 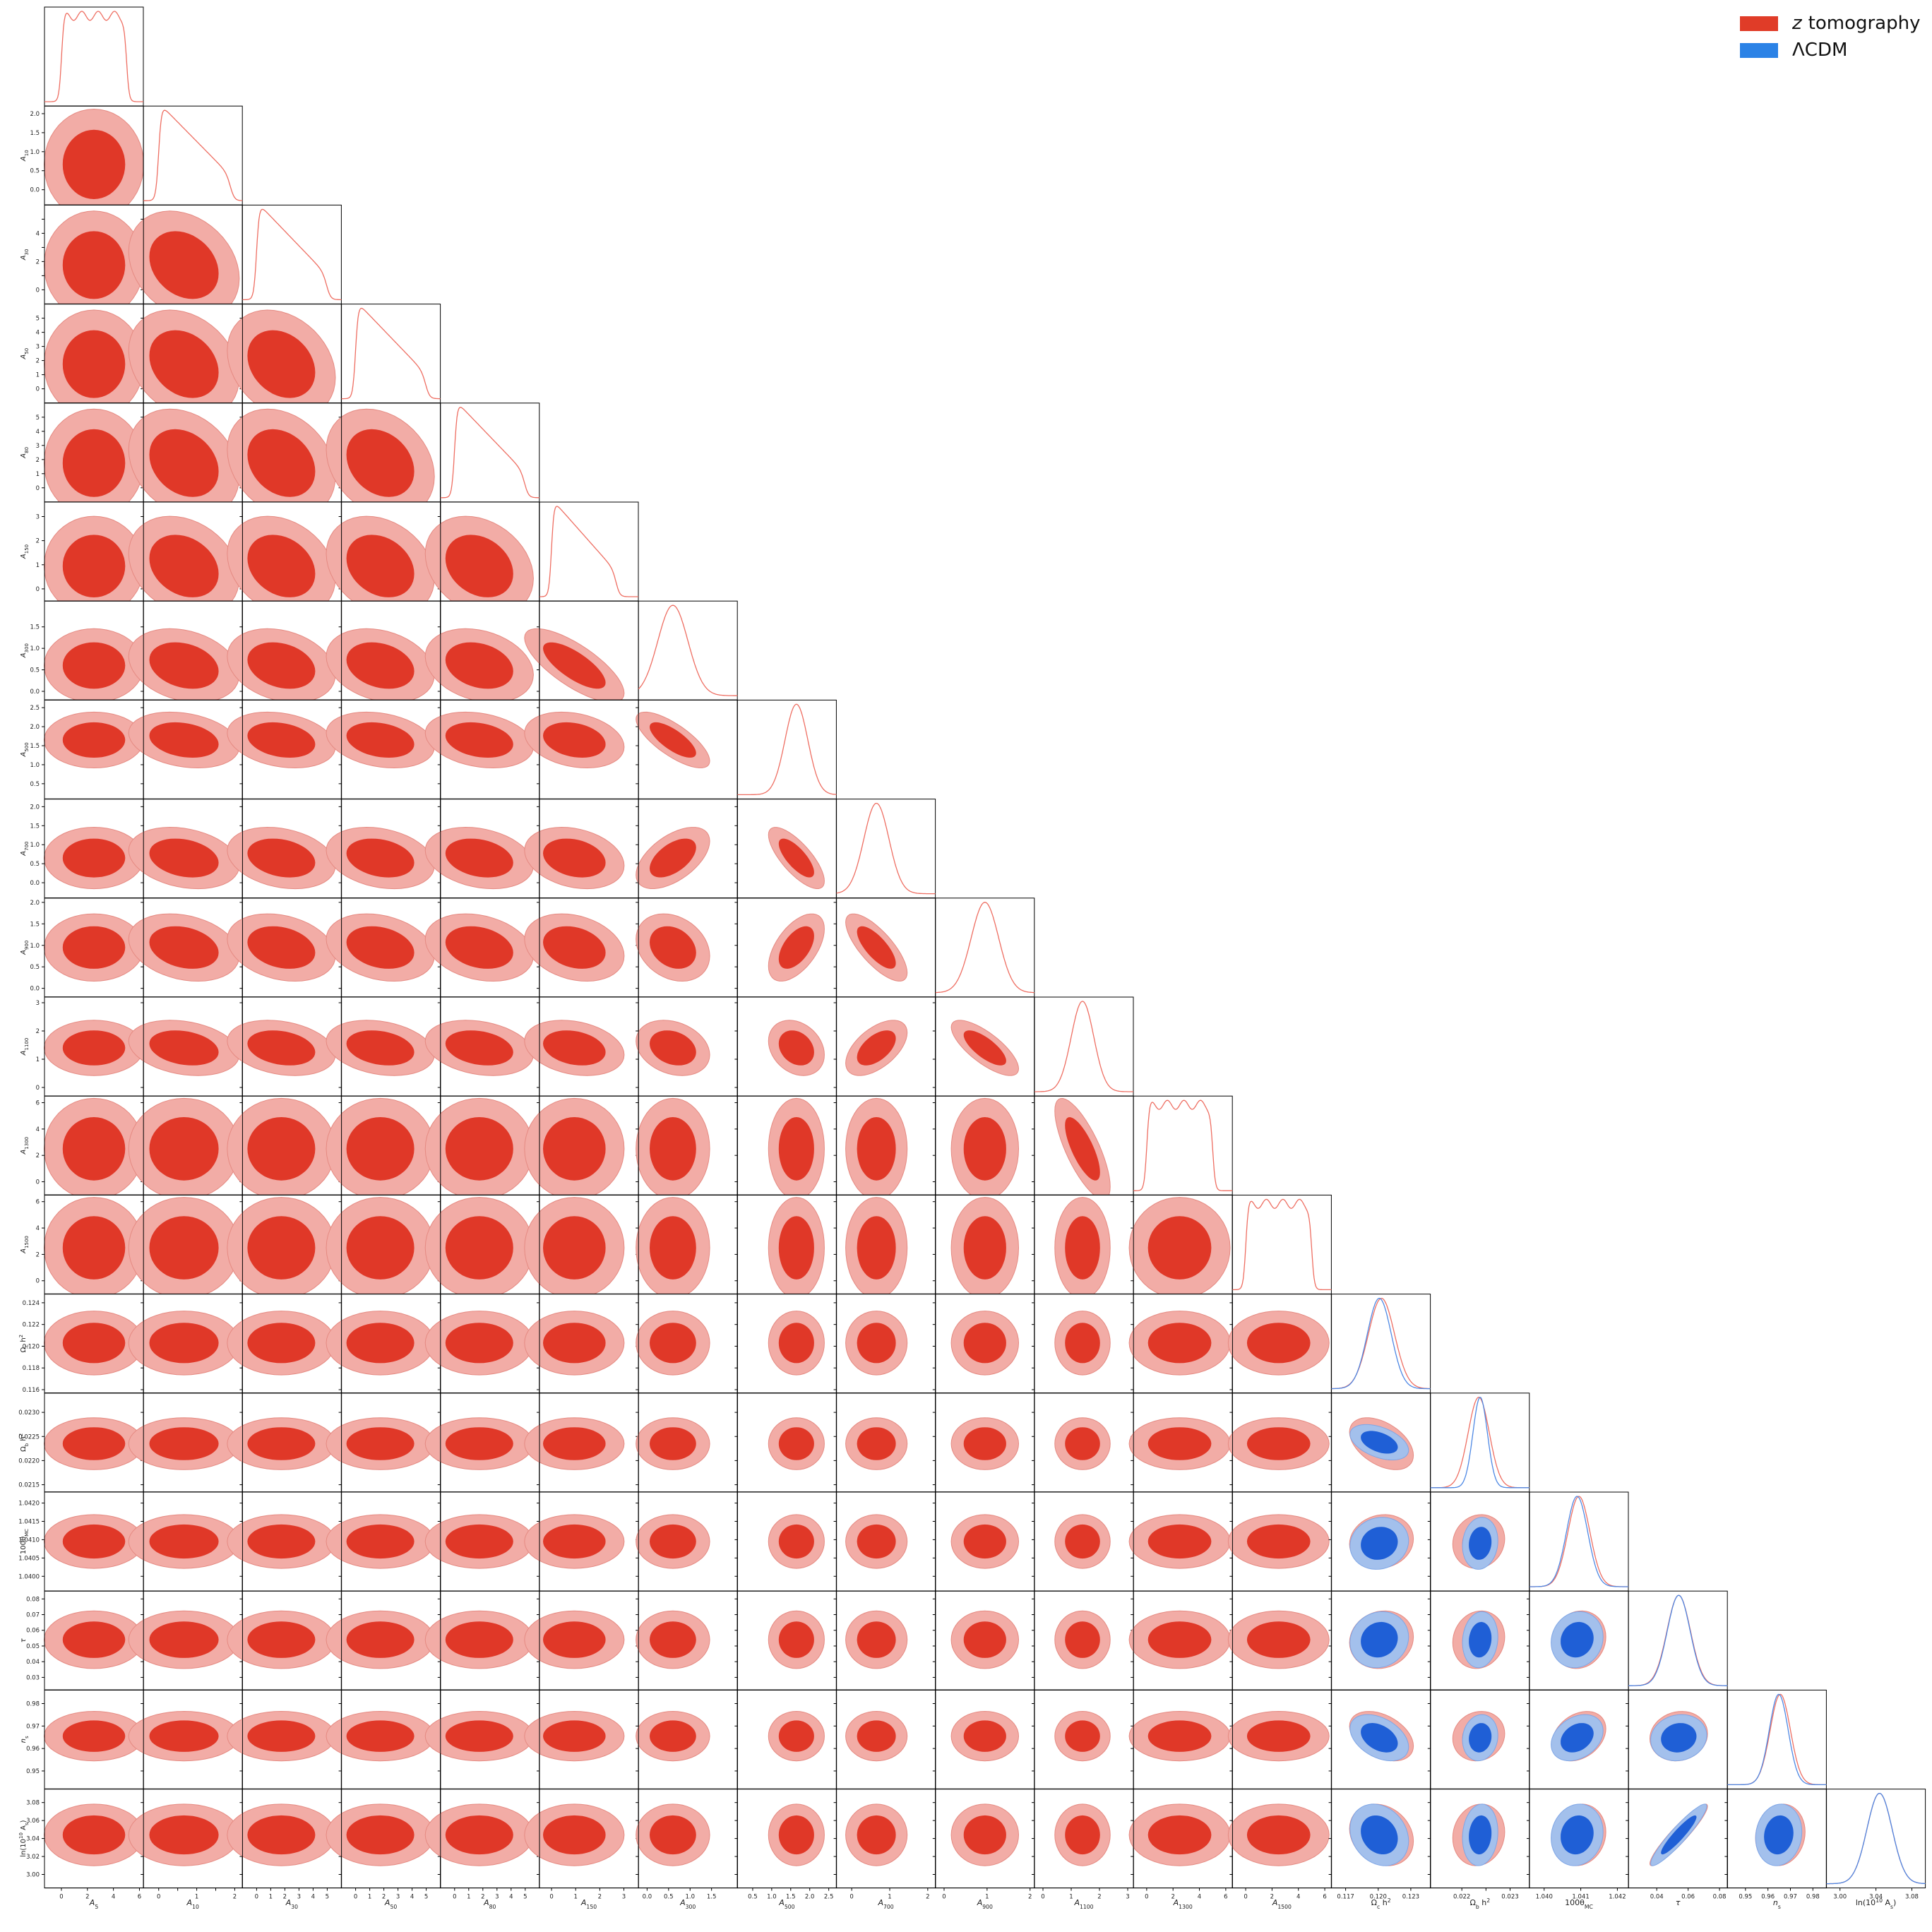 What do you see at coordinates (1298, 1897) in the screenshot?
I see `x-tick-label: 4` at bounding box center [1298, 1897].